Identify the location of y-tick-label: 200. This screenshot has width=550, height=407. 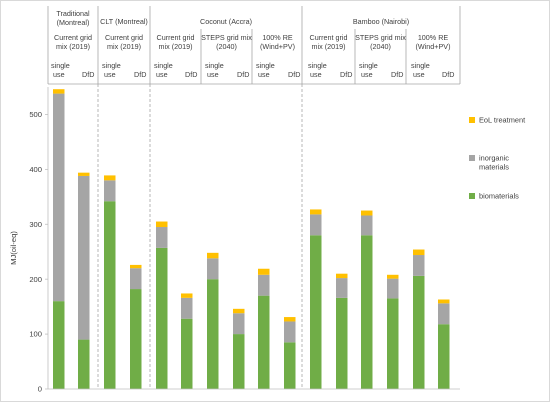
(35, 279).